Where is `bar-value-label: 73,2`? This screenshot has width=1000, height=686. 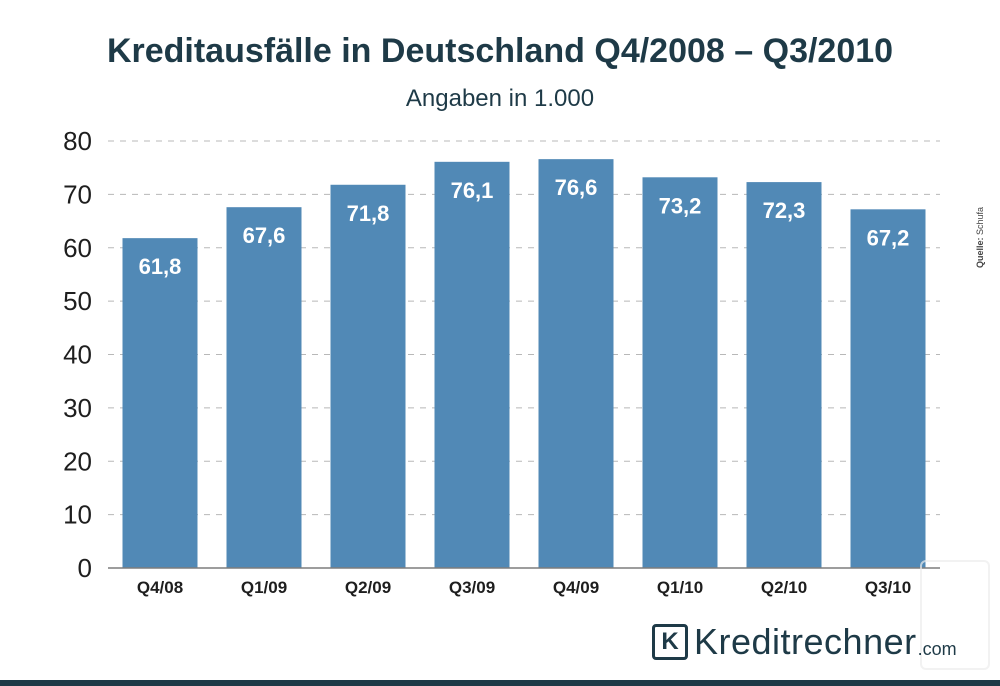 bar-value-label: 73,2 is located at coordinates (680, 205).